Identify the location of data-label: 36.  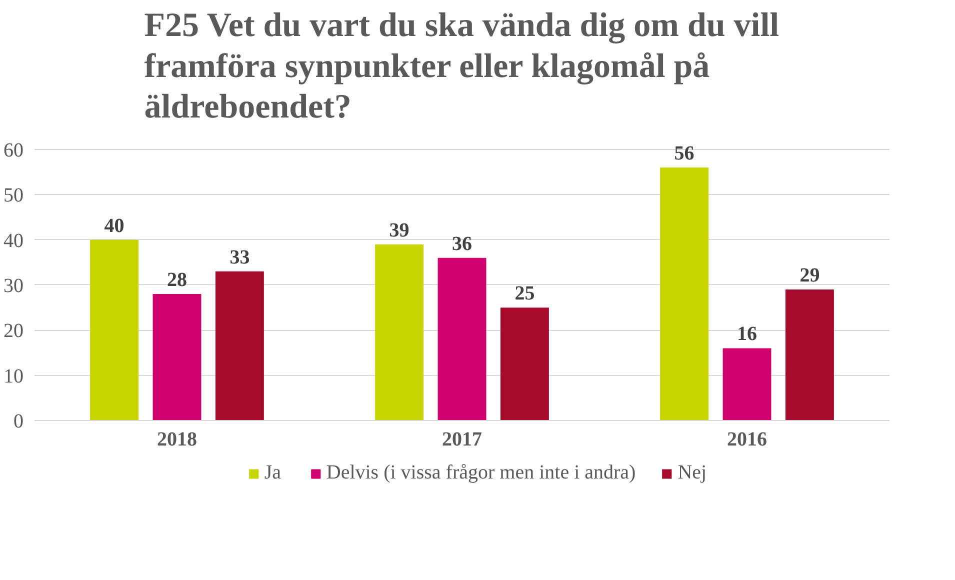
(462, 243).